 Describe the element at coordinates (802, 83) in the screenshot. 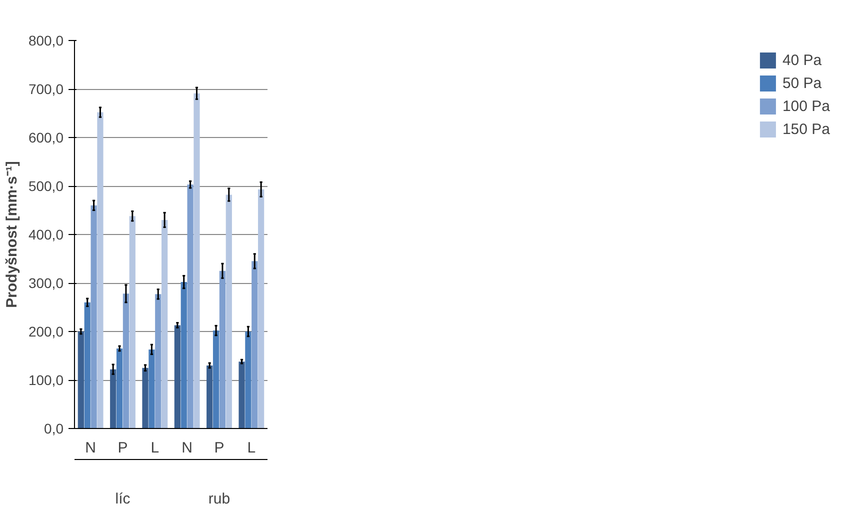

I see `legend-label: 50 Pa` at that location.